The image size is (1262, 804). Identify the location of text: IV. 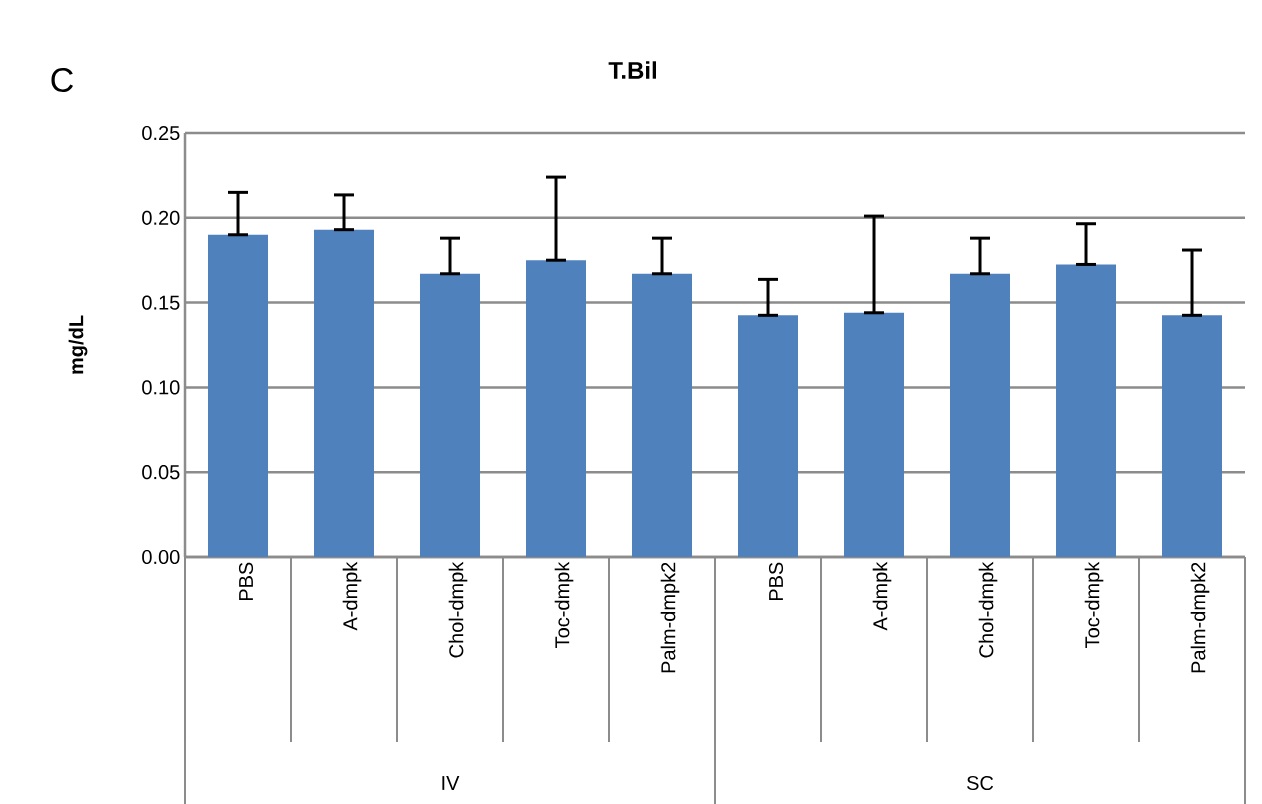
(451, 783).